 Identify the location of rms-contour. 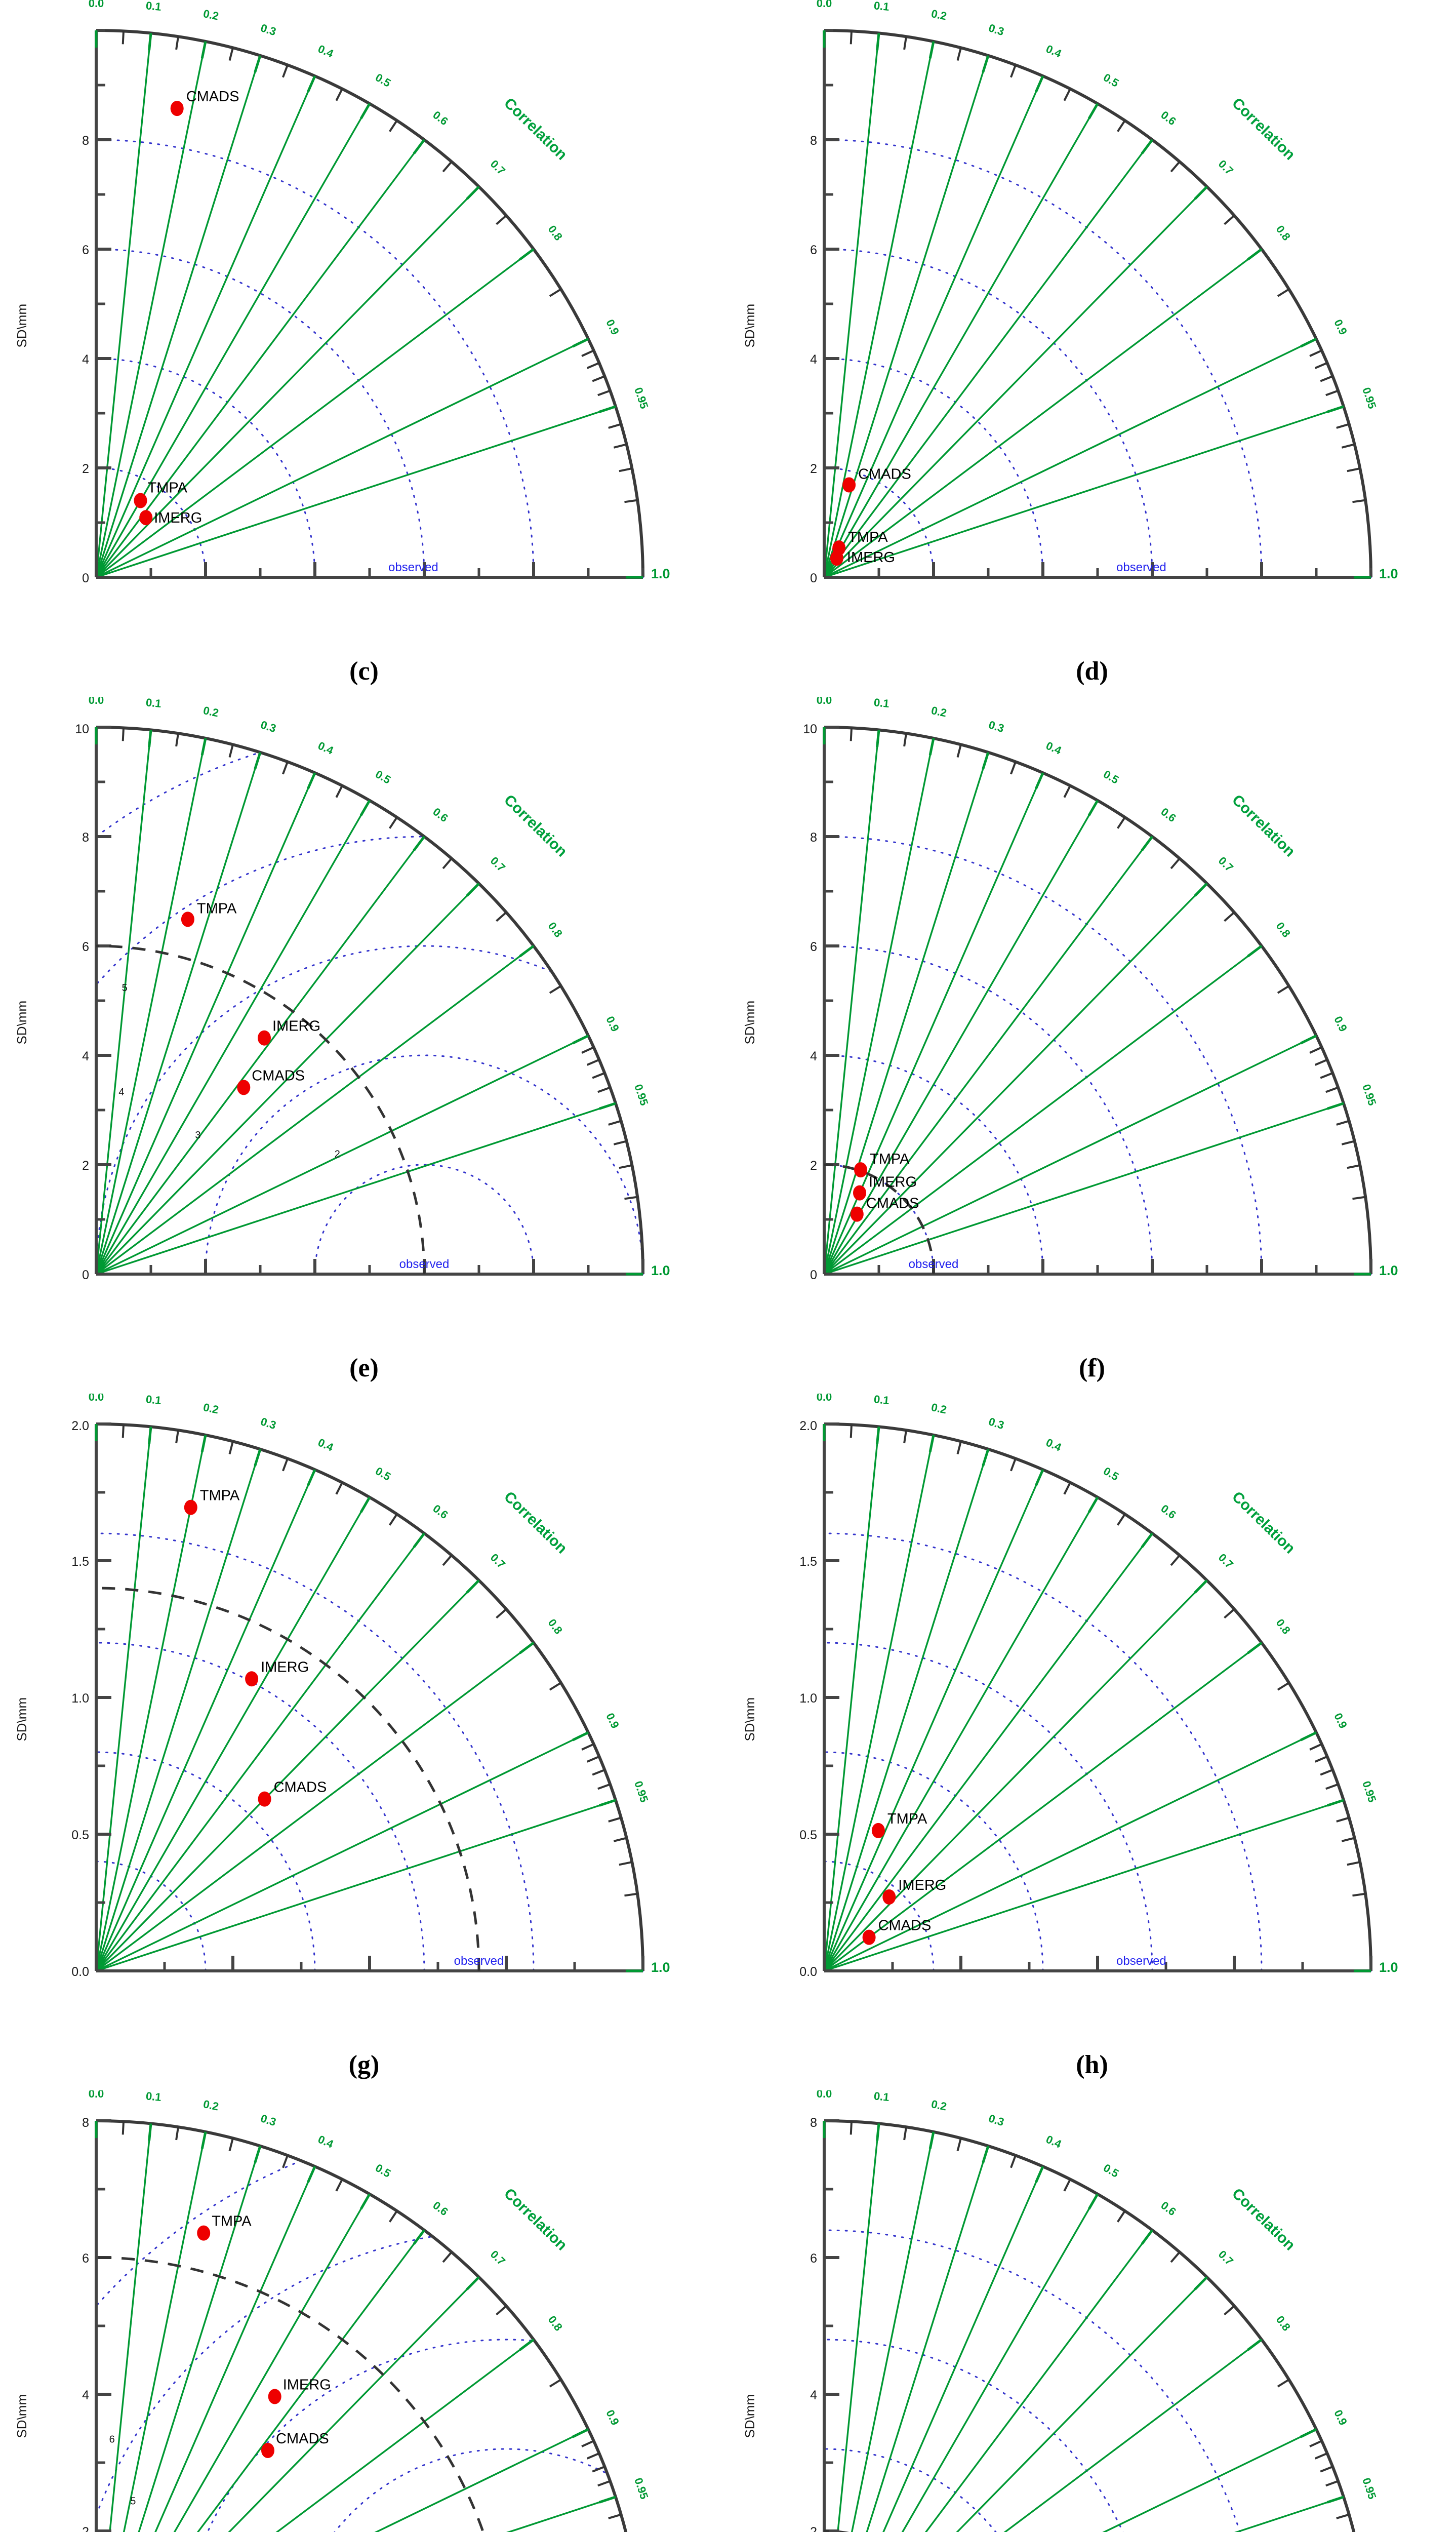
(424, 1164).